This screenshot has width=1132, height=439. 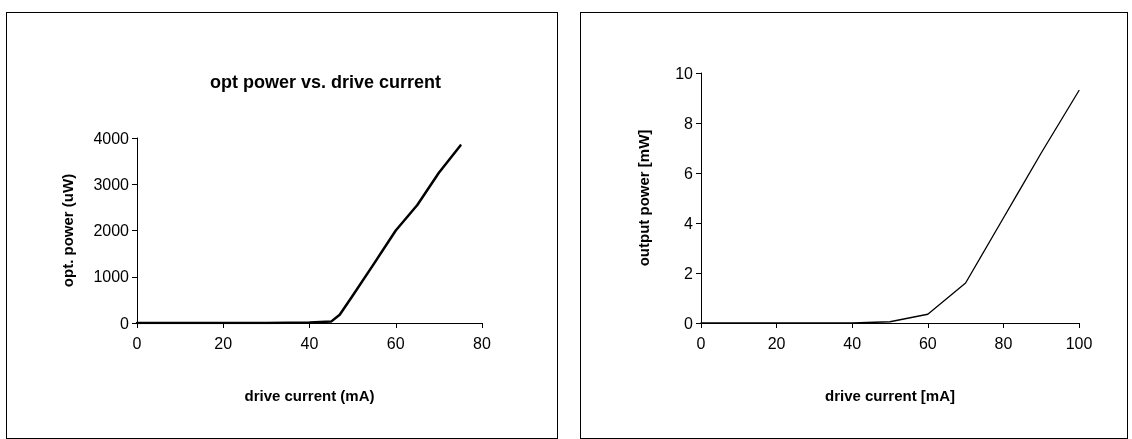 I want to click on y-tick-label: 8, so click(x=689, y=123).